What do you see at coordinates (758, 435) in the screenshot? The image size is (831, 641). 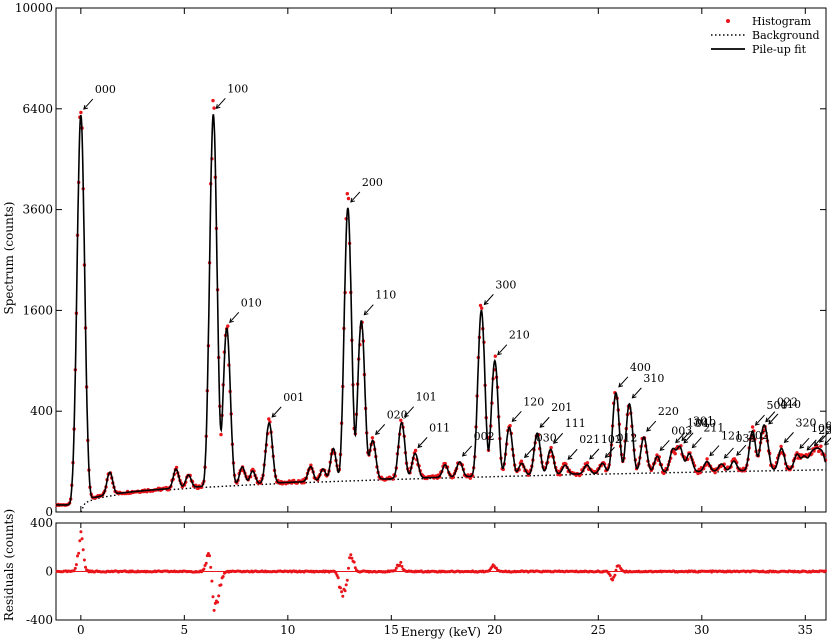 I see `peak-label: 202` at bounding box center [758, 435].